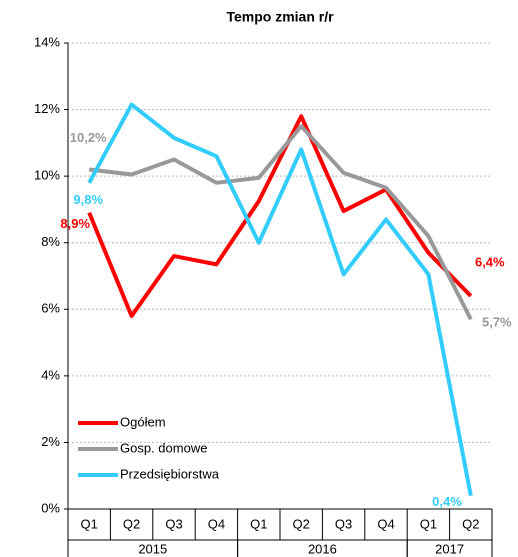  Describe the element at coordinates (152, 548) in the screenshot. I see `x-group-label: 2015` at that location.